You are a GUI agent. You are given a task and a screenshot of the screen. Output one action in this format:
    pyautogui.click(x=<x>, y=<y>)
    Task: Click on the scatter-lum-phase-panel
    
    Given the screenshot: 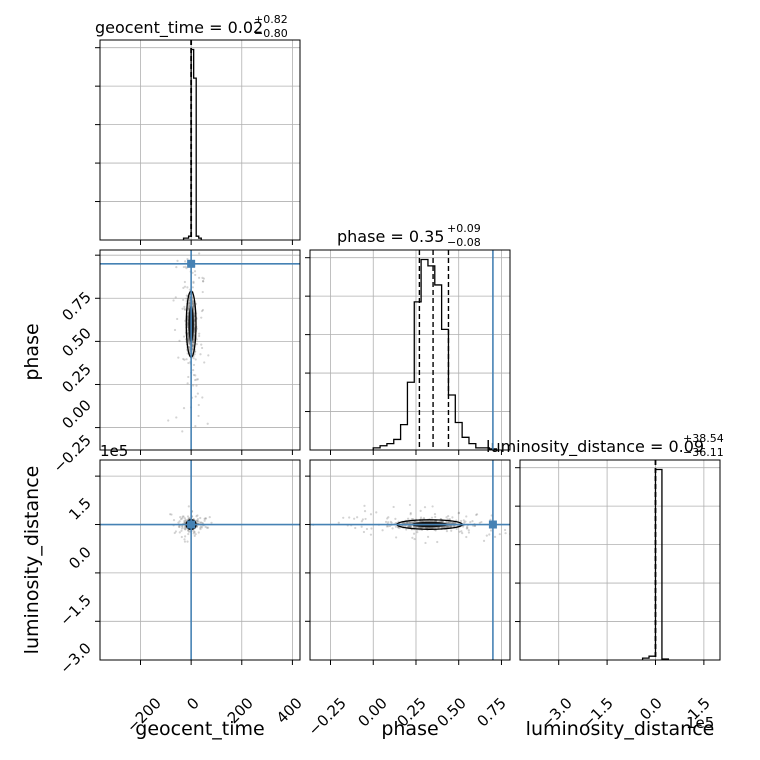 What is the action you would take?
    pyautogui.click(x=412, y=562)
    